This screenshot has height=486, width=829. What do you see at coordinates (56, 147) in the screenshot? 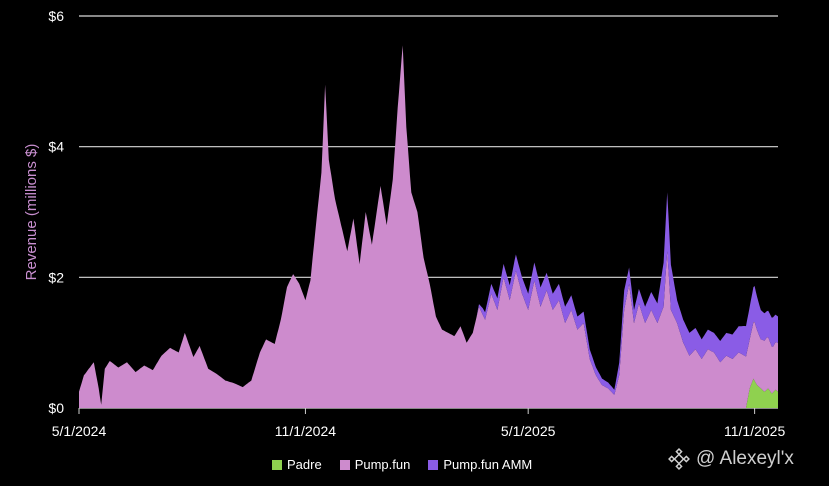
I see `y-tick-label: $4` at bounding box center [56, 147].